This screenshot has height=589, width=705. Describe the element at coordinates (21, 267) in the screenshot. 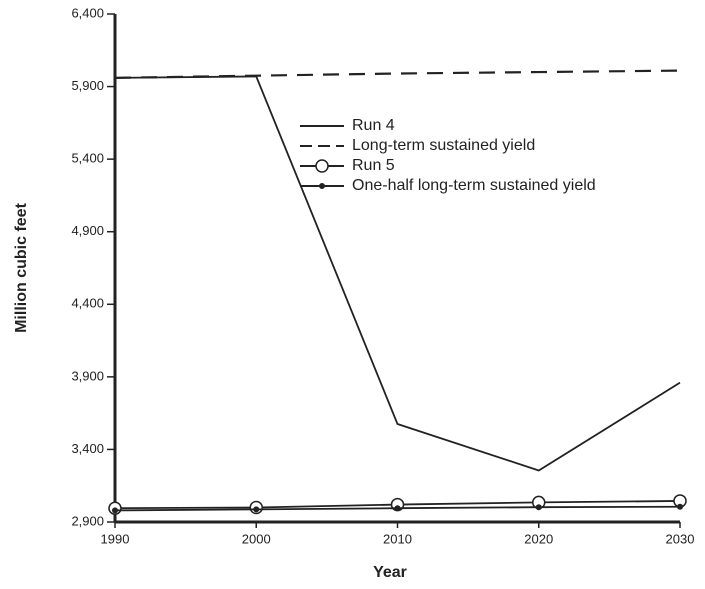

I see `y-axis-label: Million cubic feet` at that location.